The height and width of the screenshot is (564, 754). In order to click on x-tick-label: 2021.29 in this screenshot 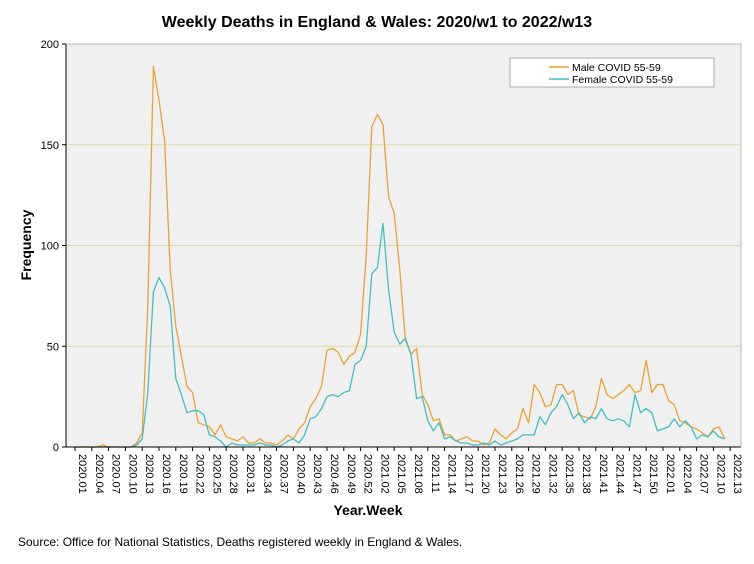, I will do `click(536, 474)`.